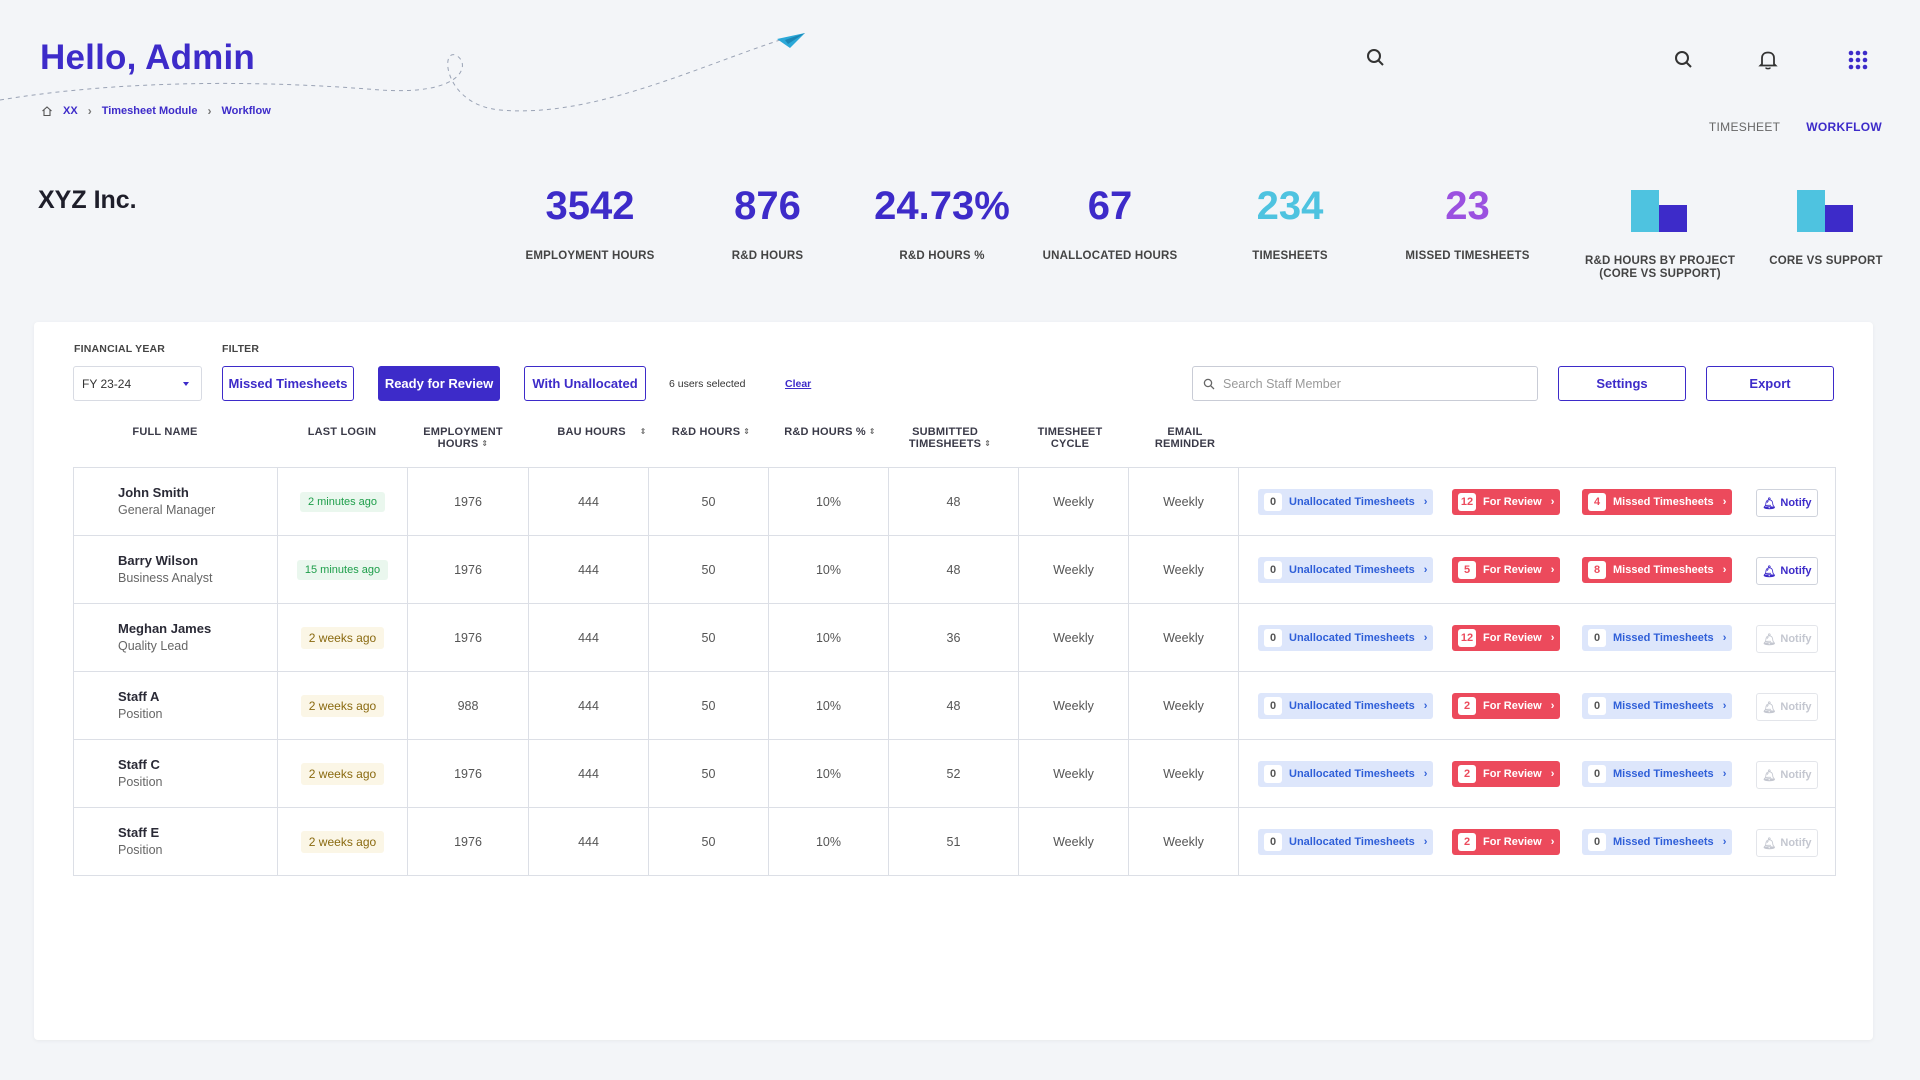 Image resolution: width=1920 pixels, height=1080 pixels. What do you see at coordinates (149, 111) in the screenshot?
I see `breadcrumb-item: Timesheet Module` at bounding box center [149, 111].